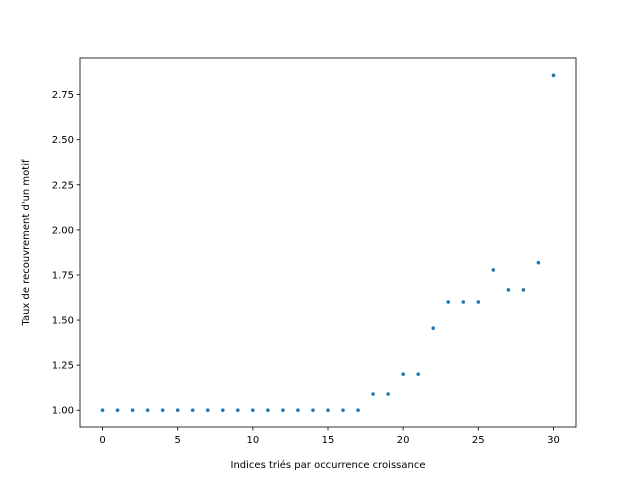  Describe the element at coordinates (478, 440) in the screenshot. I see `x-tick-label: 25` at that location.